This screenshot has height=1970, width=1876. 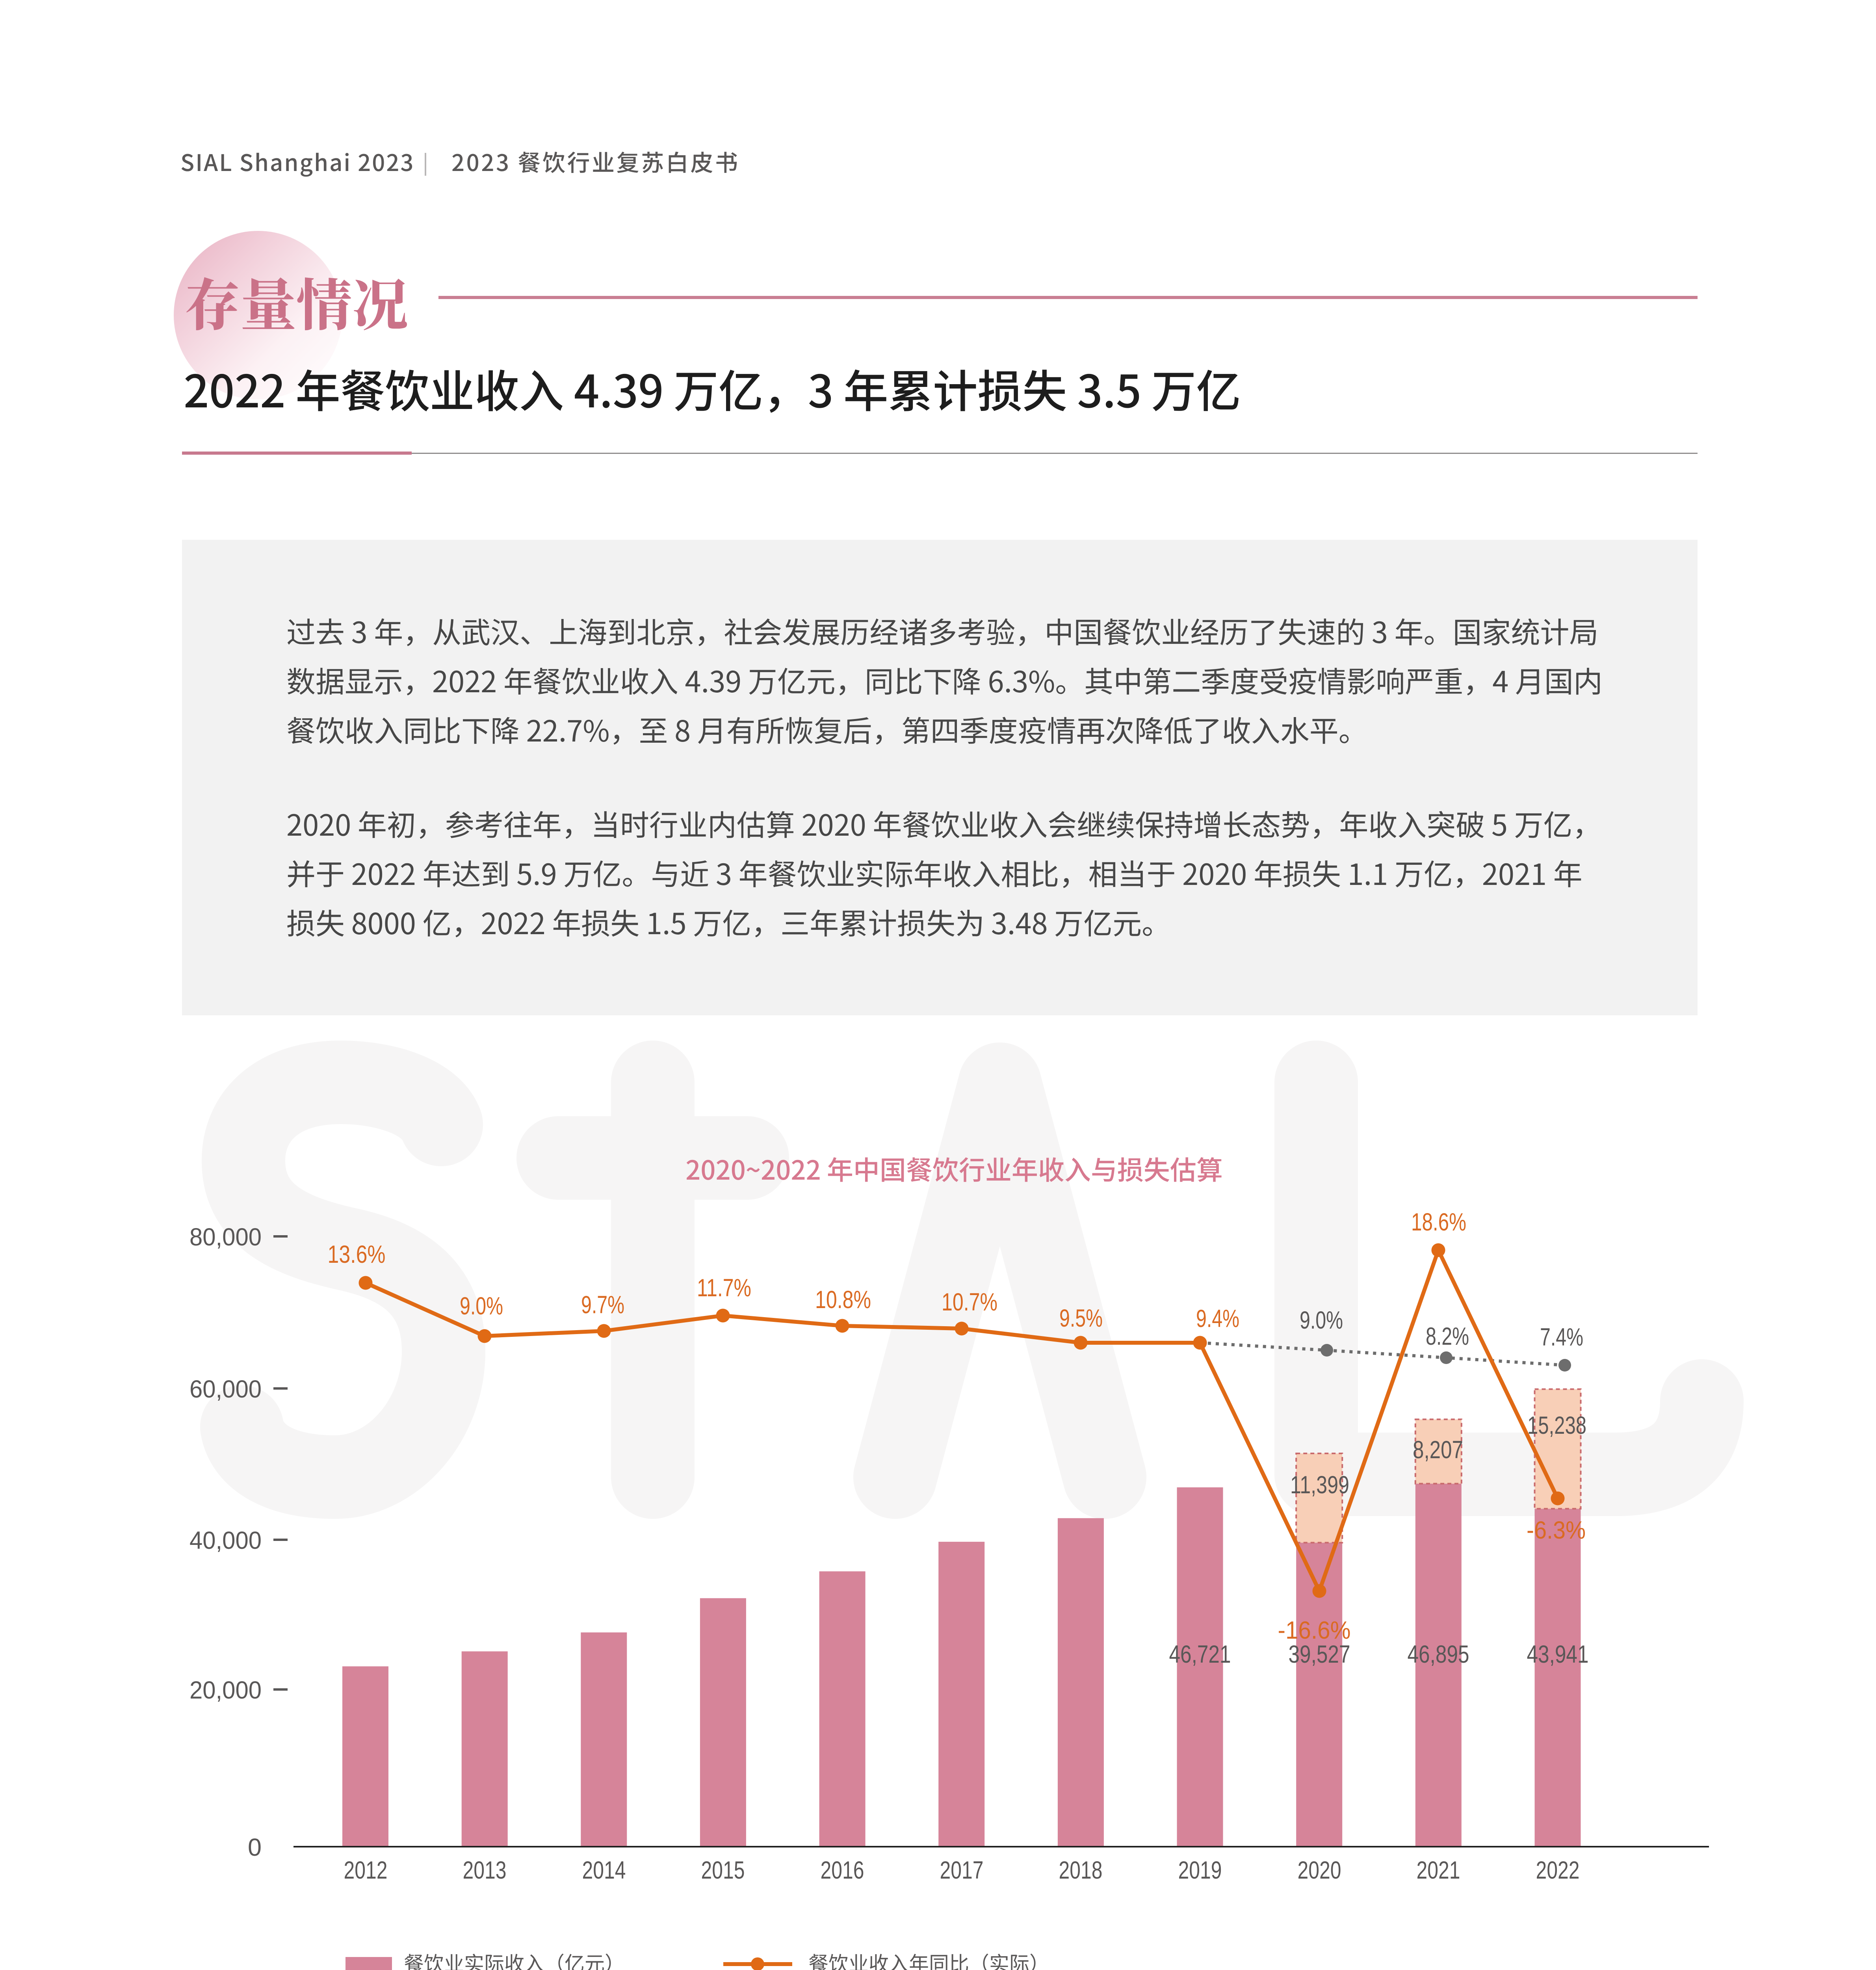 I want to click on svg-text: 2016, so click(x=842, y=1870).